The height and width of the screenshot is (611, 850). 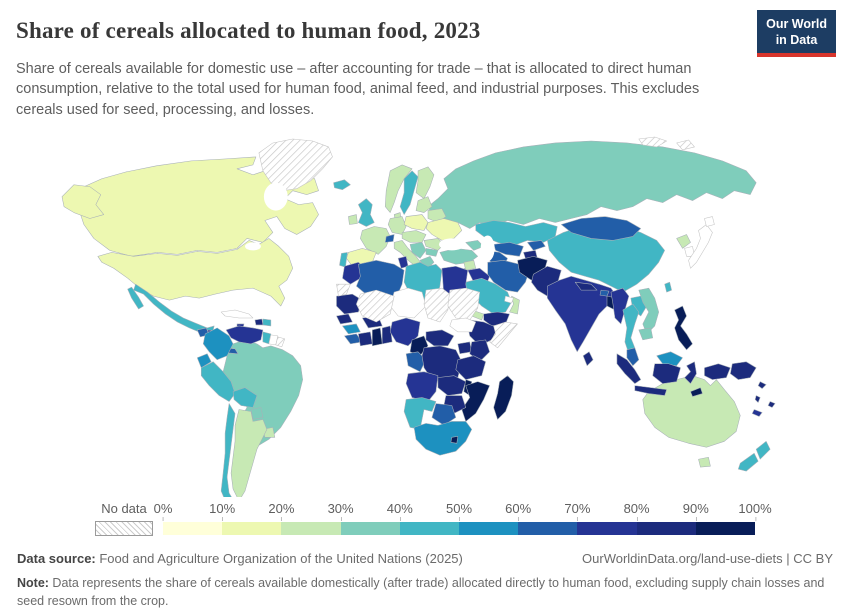 I want to click on country-central-african-republic: Central African Republic: 80-90%, so click(x=440, y=337).